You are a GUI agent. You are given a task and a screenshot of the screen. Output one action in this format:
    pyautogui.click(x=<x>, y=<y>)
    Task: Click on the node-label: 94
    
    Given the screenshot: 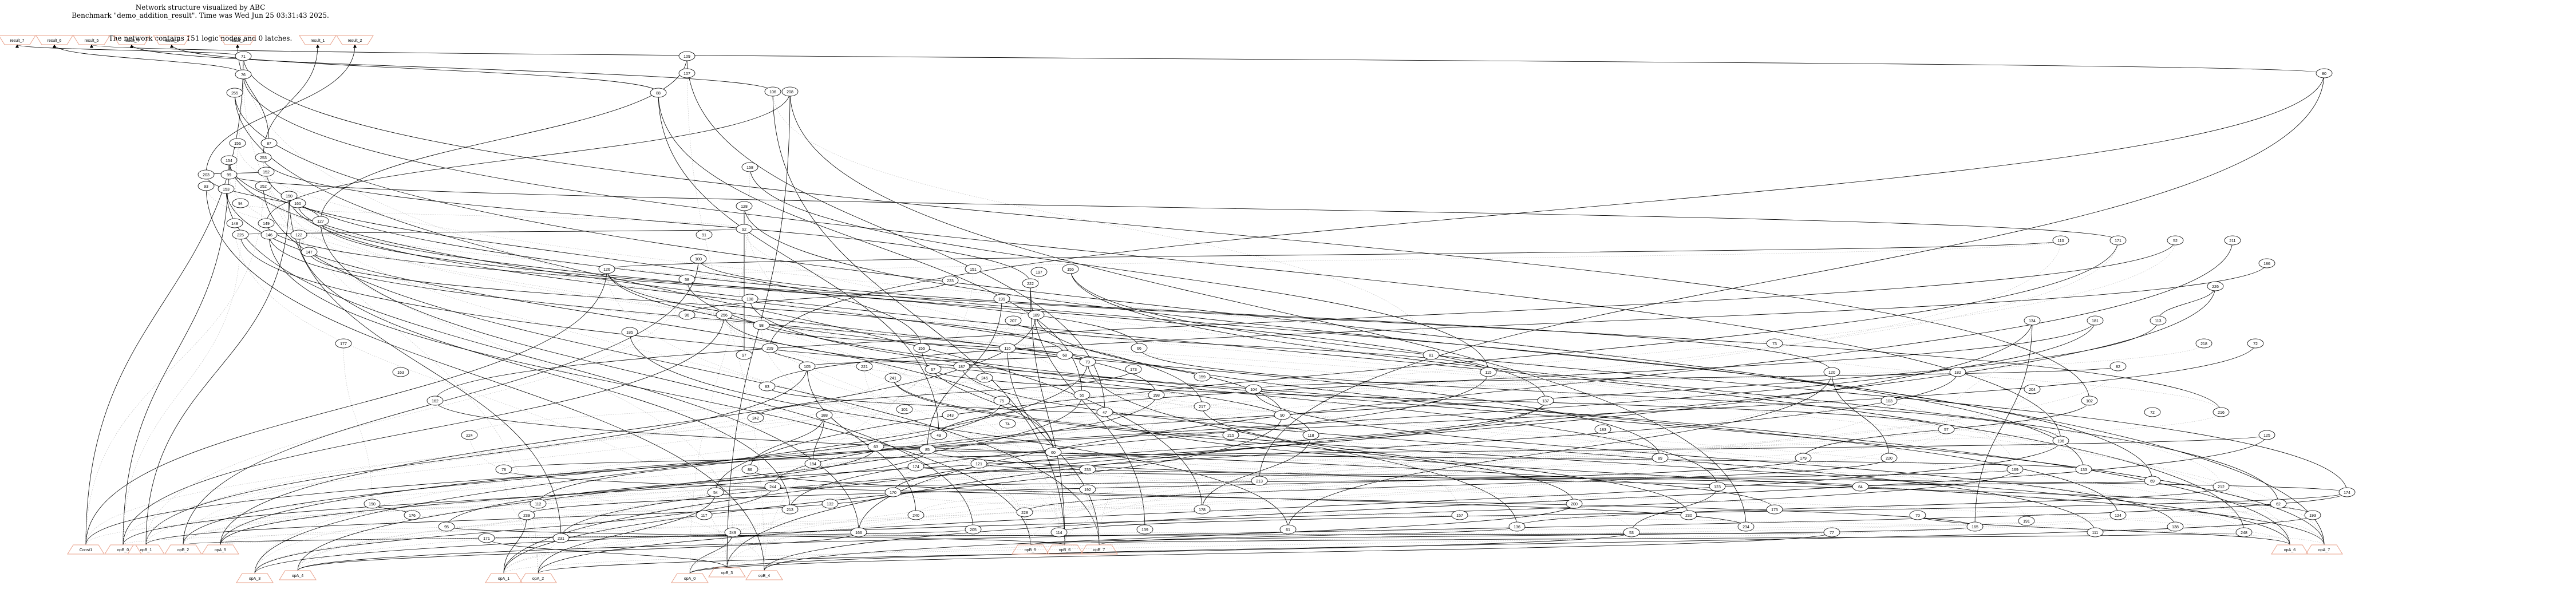 What is the action you would take?
    pyautogui.click(x=240, y=204)
    